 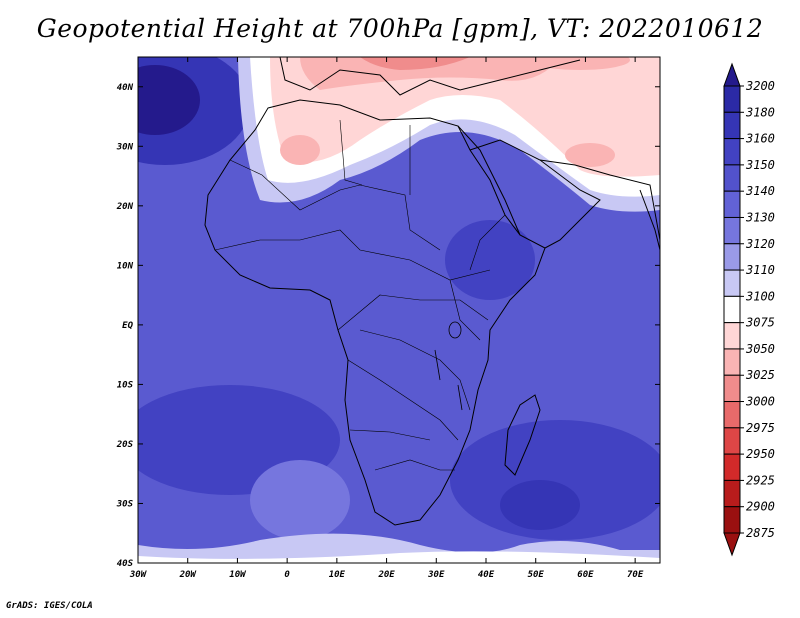 What do you see at coordinates (460, 397) in the screenshot?
I see `lake-malawi` at bounding box center [460, 397].